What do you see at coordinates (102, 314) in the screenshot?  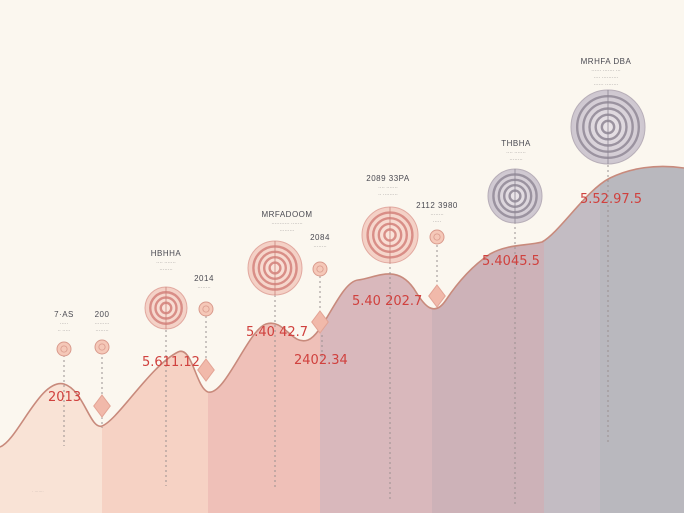 I see `header-label: 200` at bounding box center [102, 314].